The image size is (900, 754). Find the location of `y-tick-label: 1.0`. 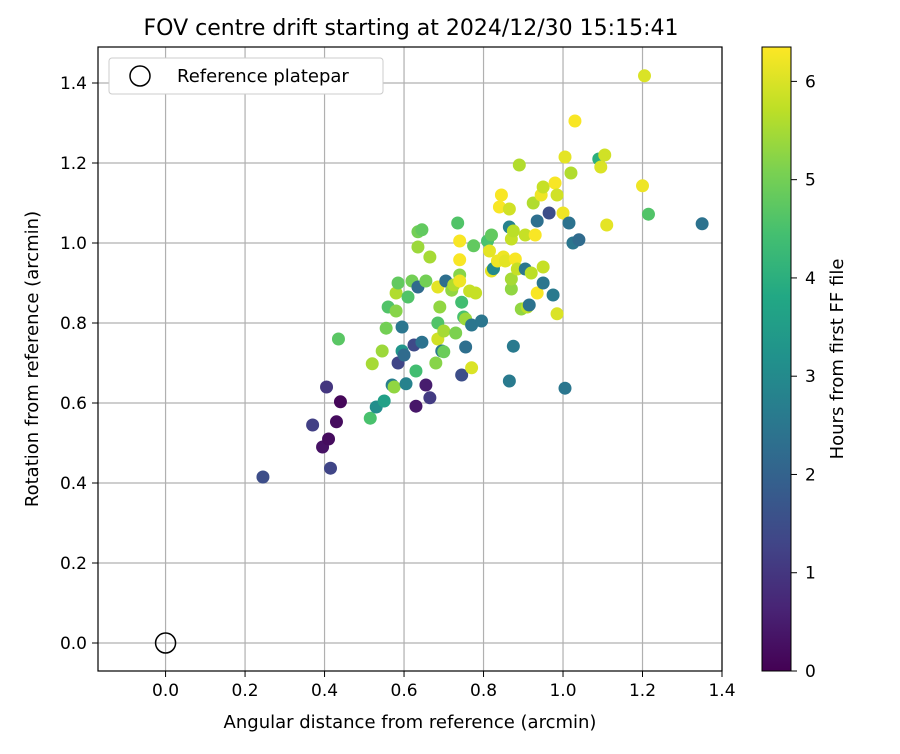

y-tick-label: 1.0 is located at coordinates (73, 244).